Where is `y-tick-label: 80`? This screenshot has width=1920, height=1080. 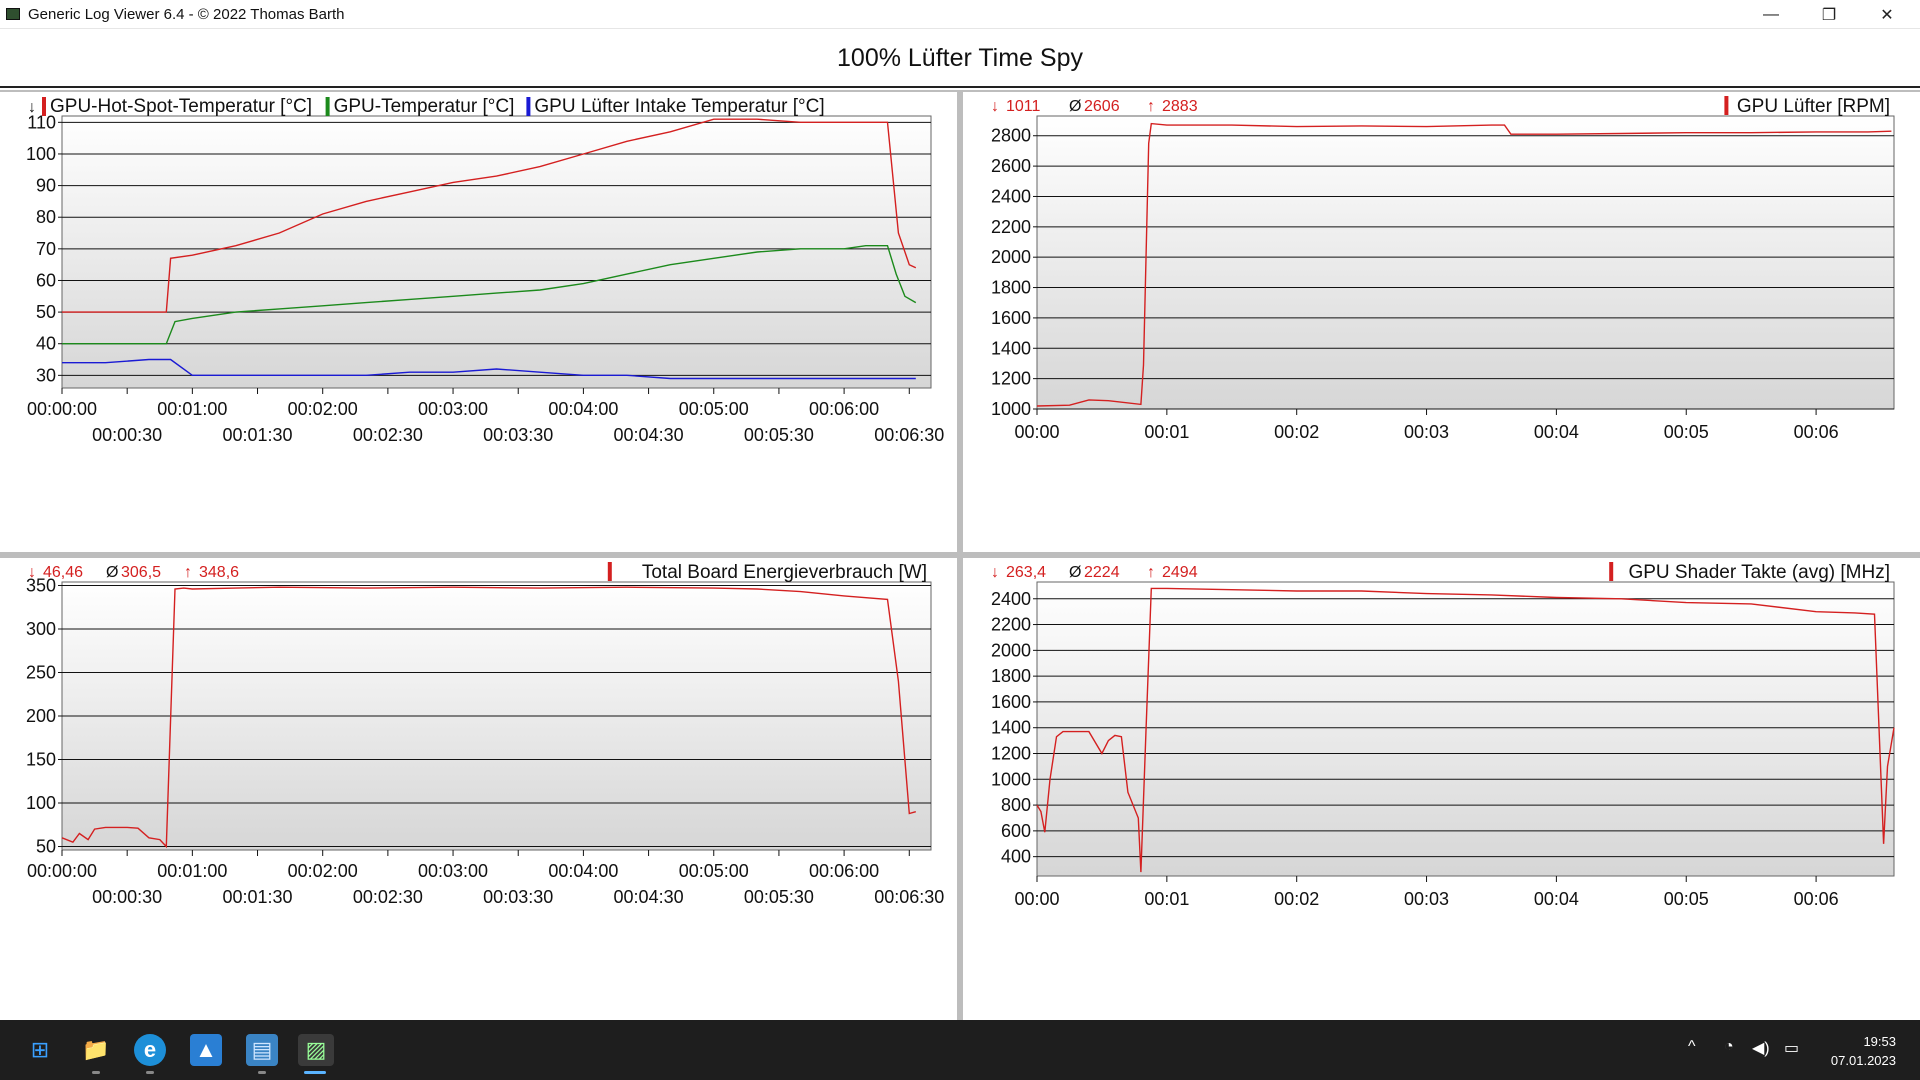 y-tick-label: 80 is located at coordinates (46, 217).